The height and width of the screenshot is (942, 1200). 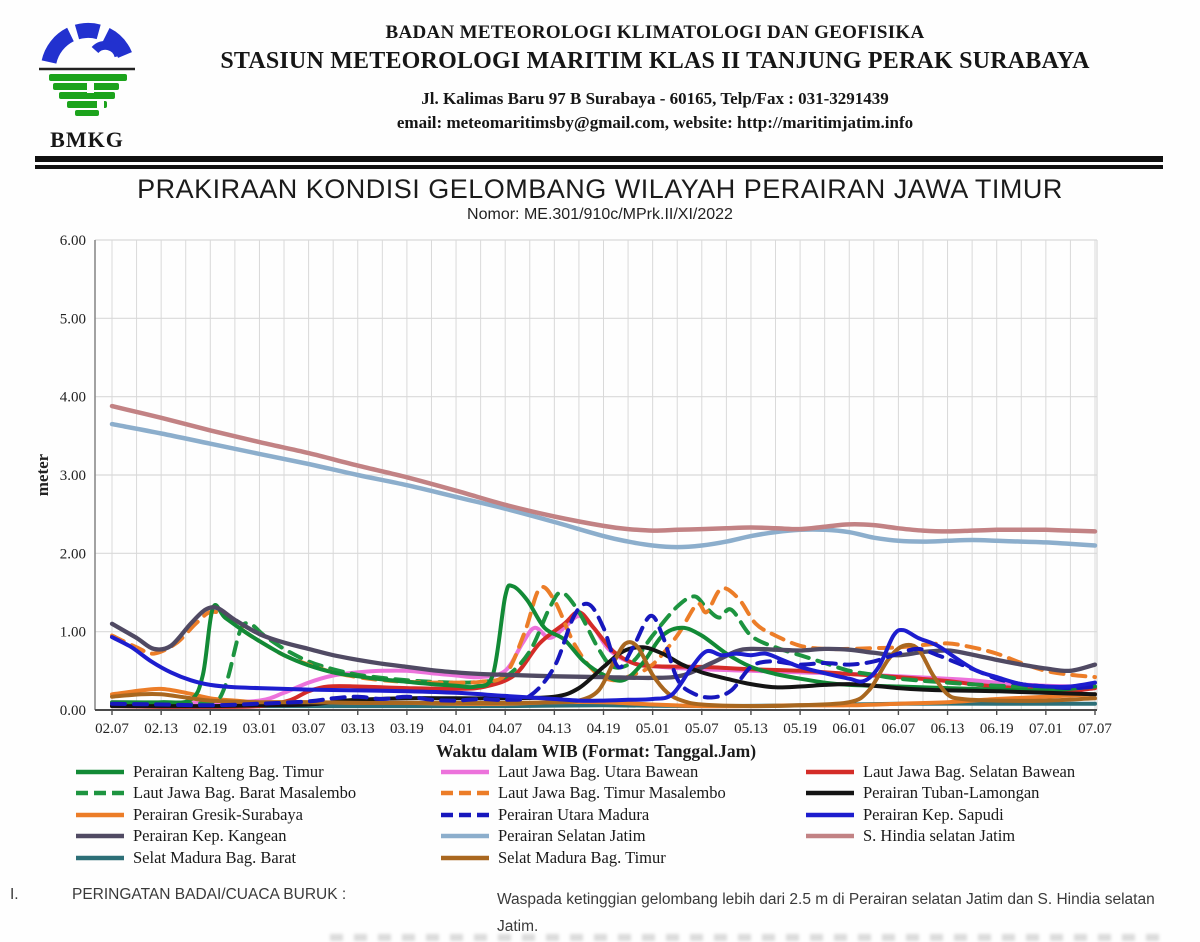 What do you see at coordinates (73, 241) in the screenshot?
I see `svg-text: 6.00` at bounding box center [73, 241].